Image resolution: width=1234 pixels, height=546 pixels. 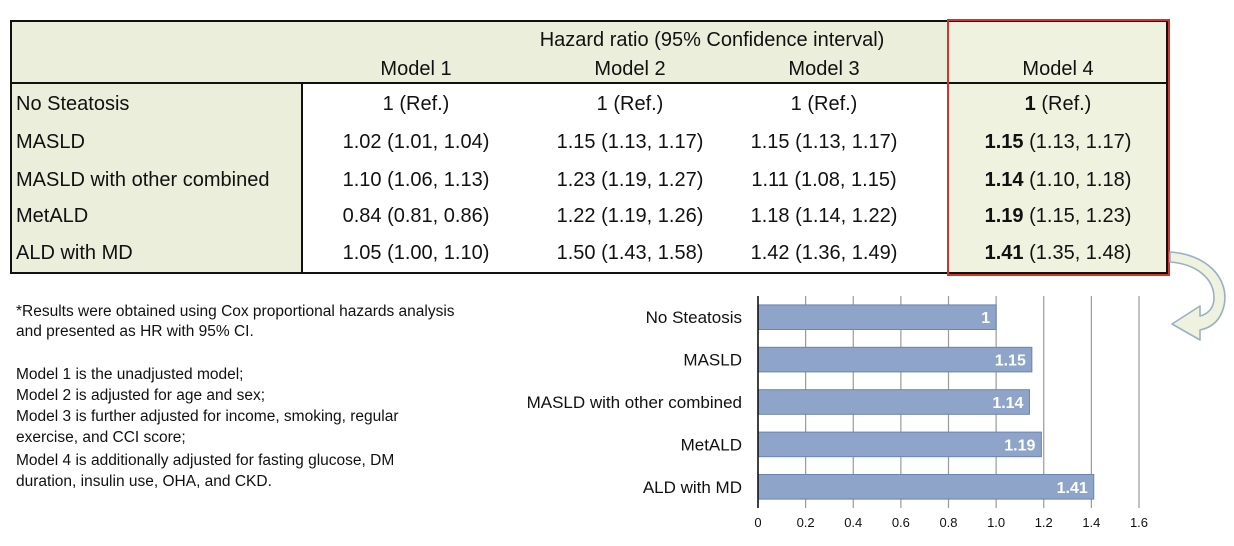 I want to click on model4-hr: 1, so click(x=1030, y=104).